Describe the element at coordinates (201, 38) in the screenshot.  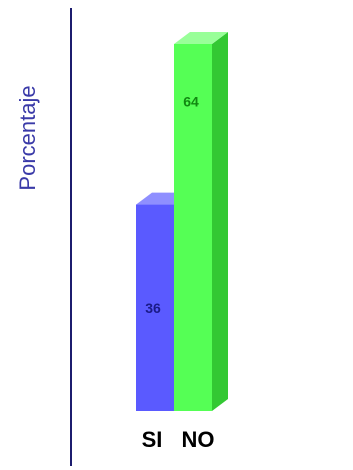
I see `bar-no-top` at that location.